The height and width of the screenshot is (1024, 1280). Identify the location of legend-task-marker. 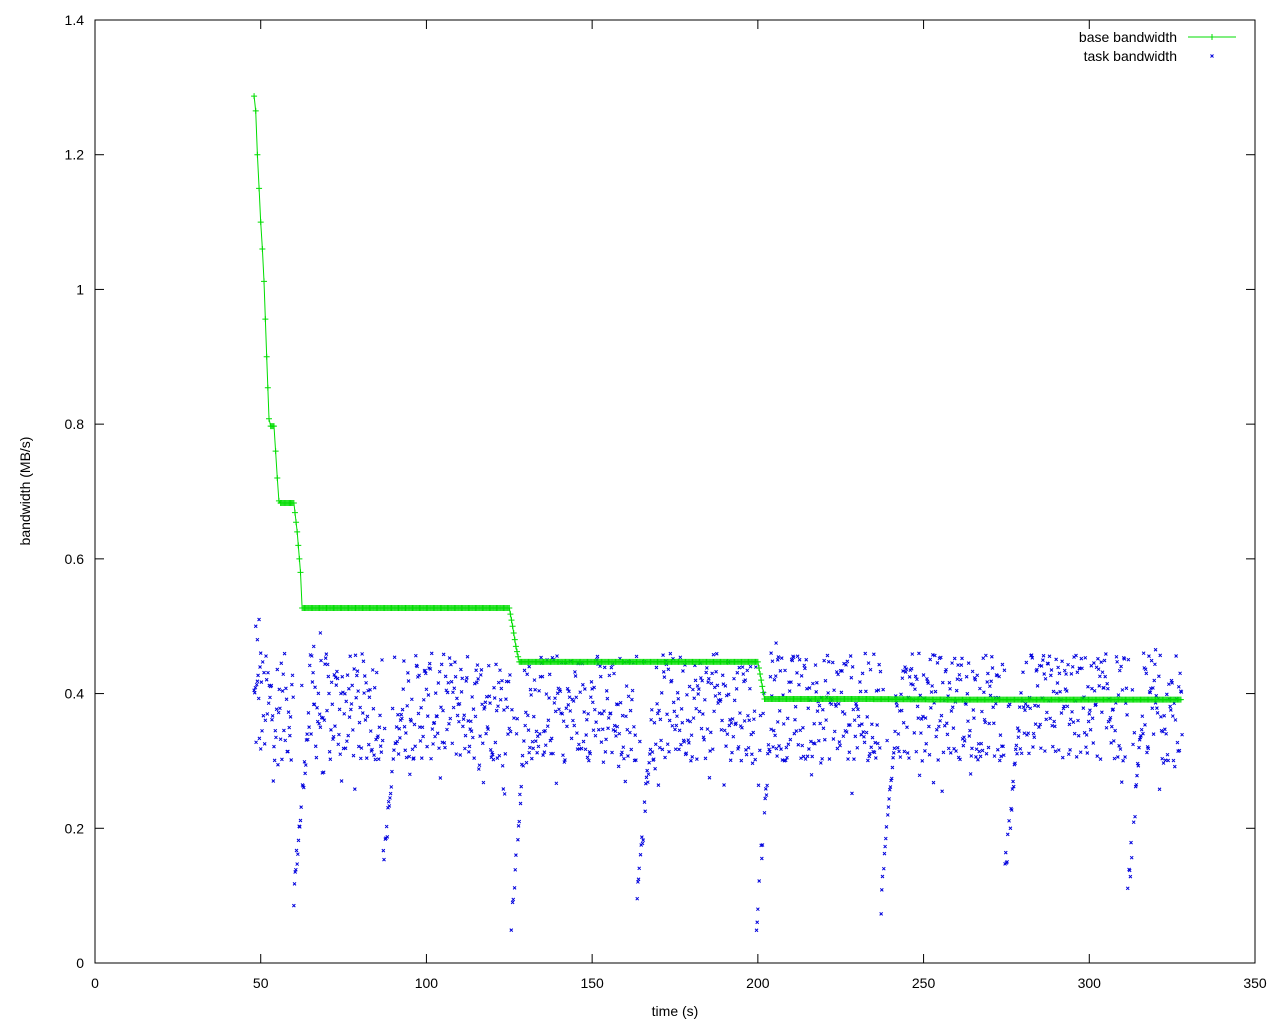
(1212, 56).